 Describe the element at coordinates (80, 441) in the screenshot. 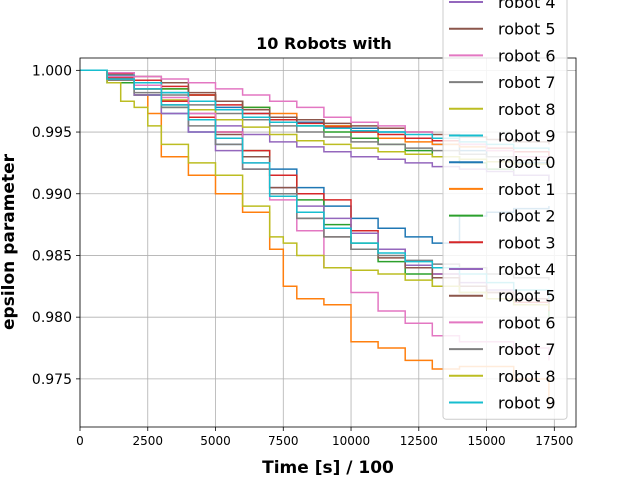

I see `x-tick-label: 0` at that location.